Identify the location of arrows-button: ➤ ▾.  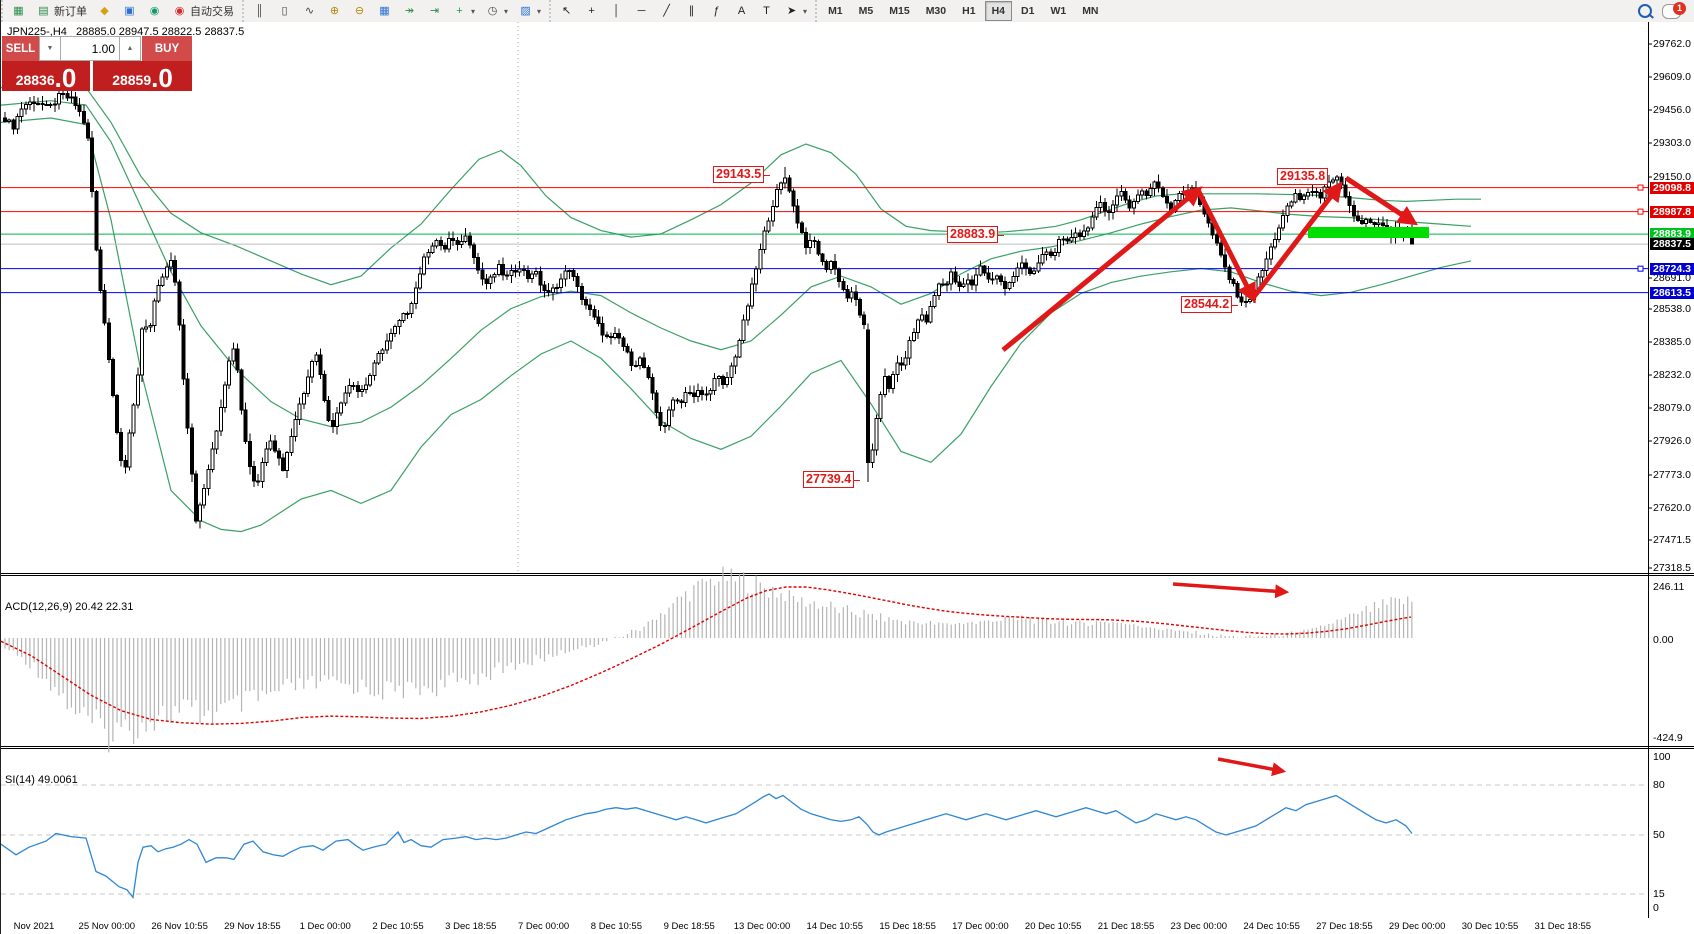
(795, 11).